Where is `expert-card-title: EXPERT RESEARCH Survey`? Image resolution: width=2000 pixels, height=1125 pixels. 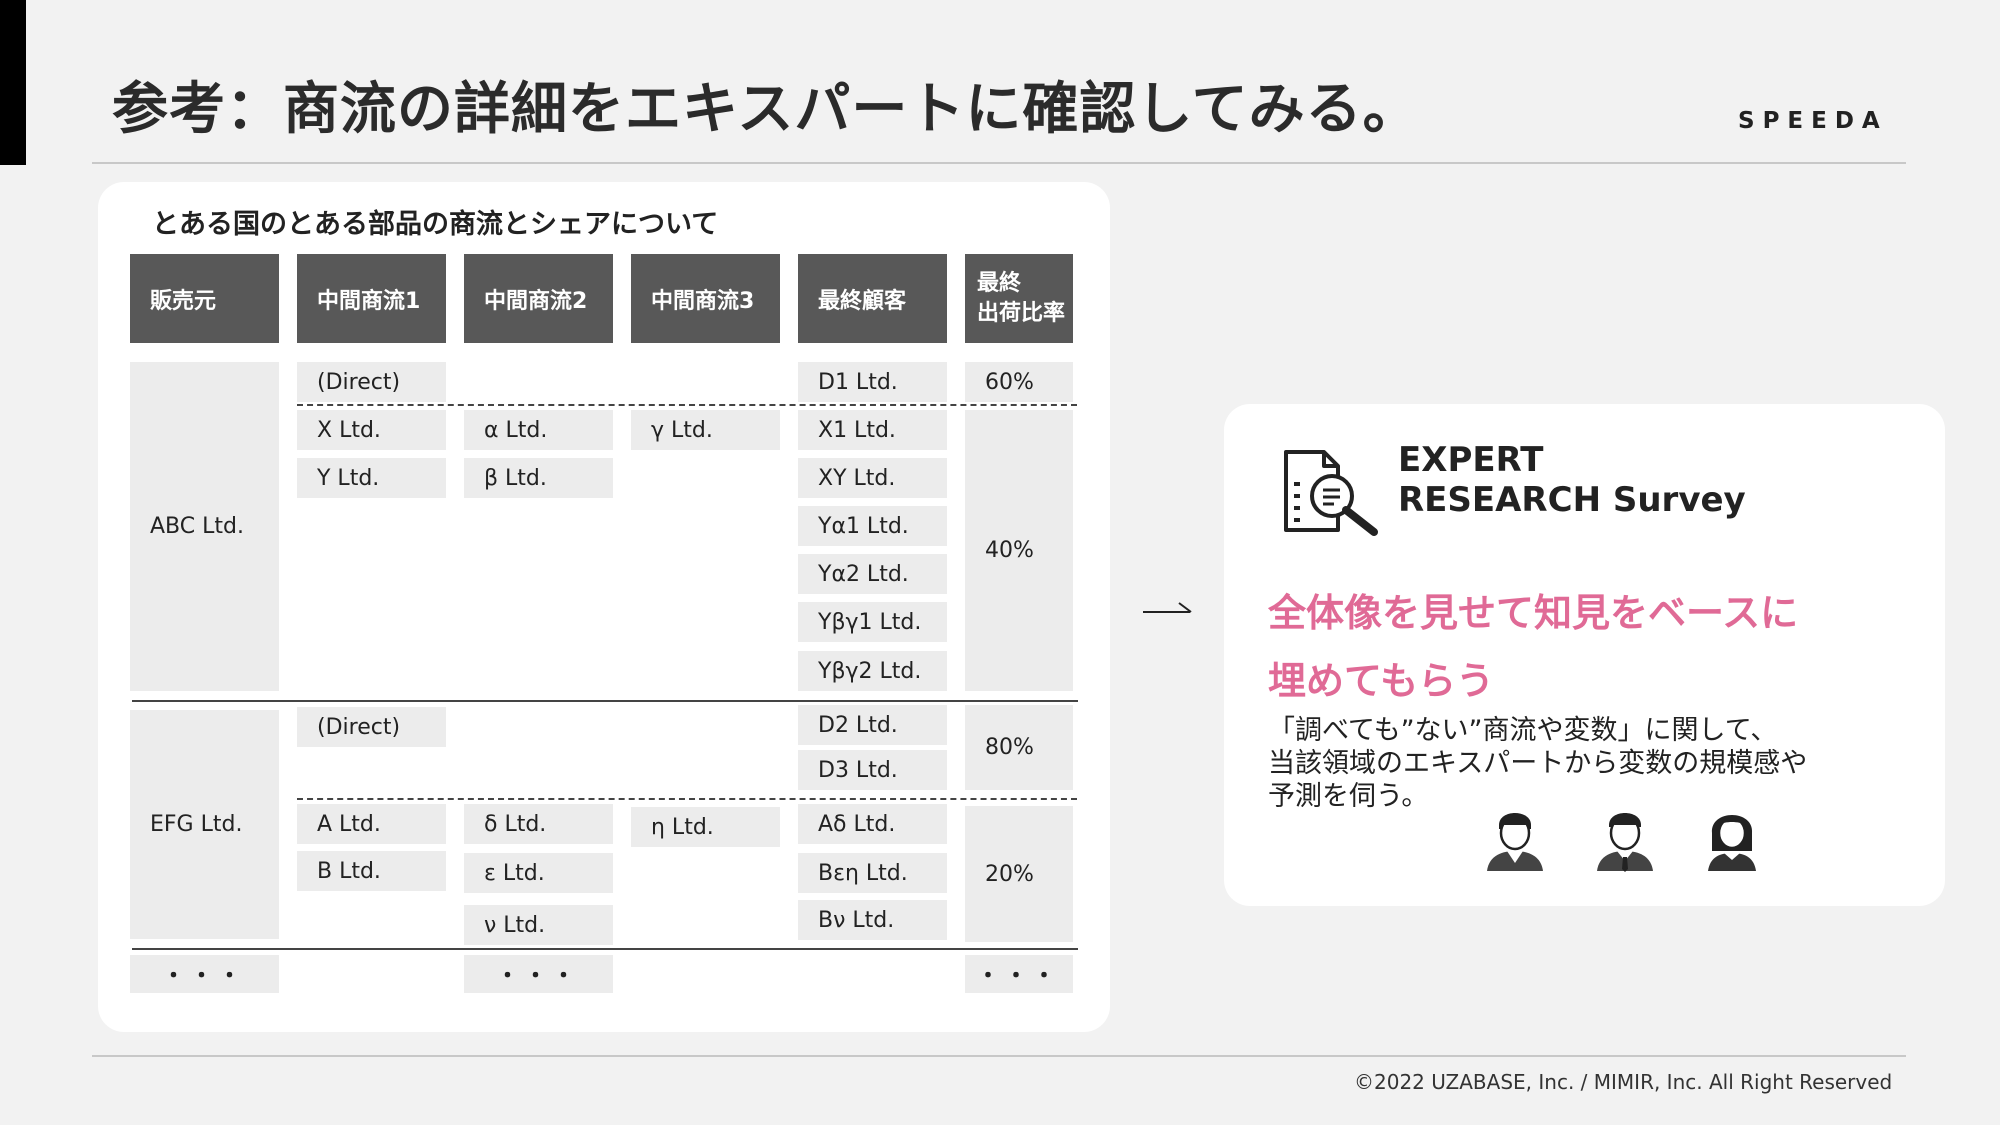
expert-card-title: EXPERT RESEARCH Survey is located at coordinates (1572, 480).